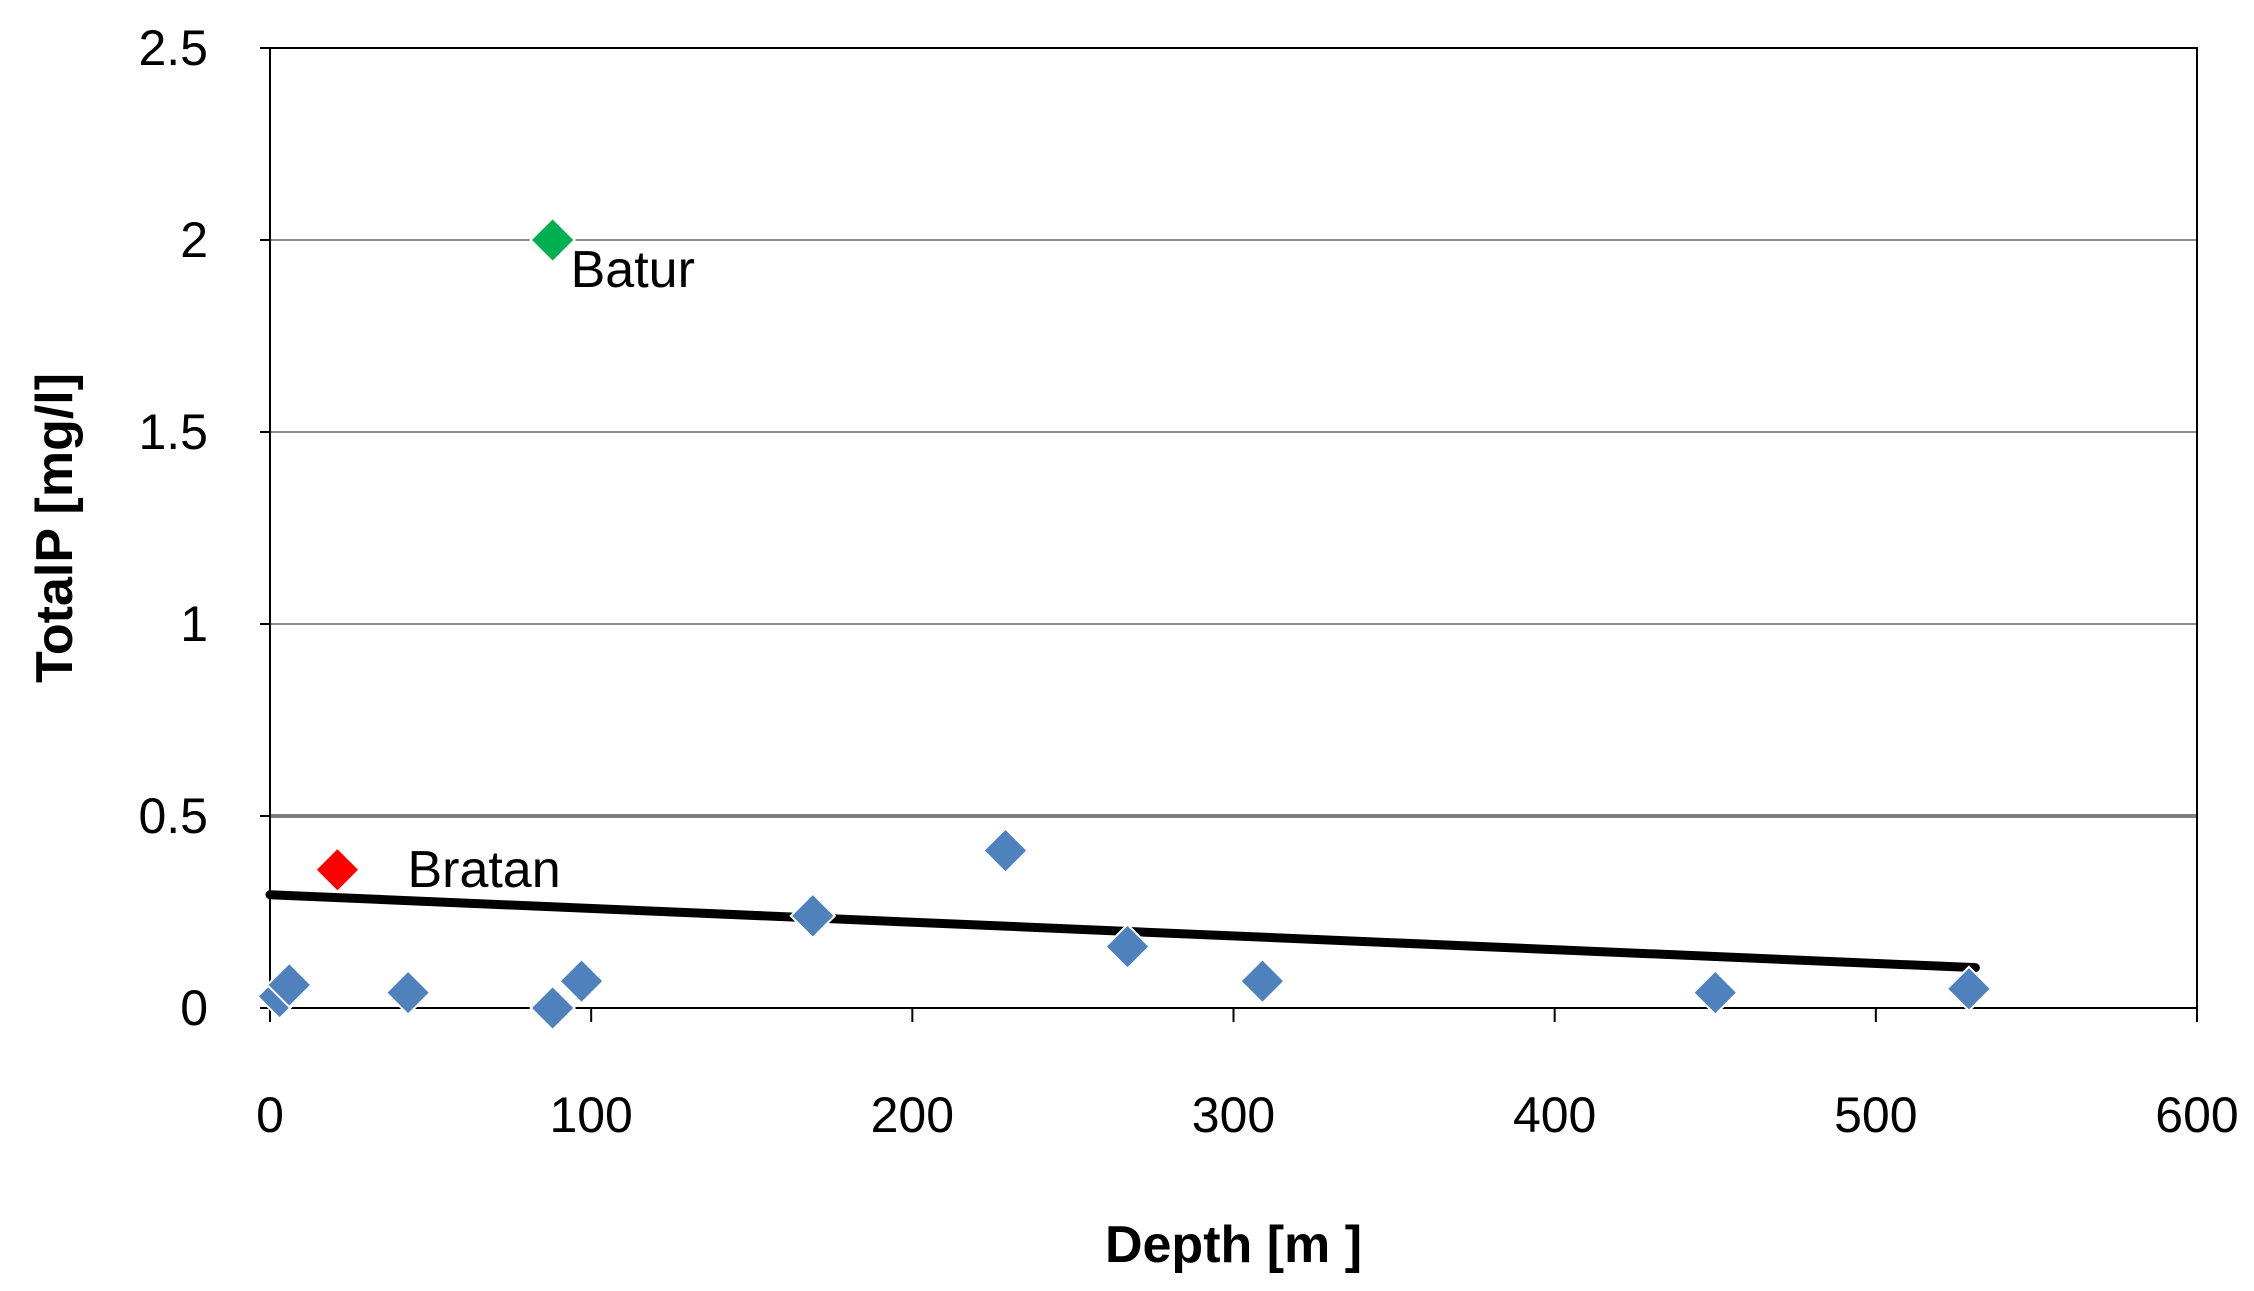 This screenshot has width=2254, height=1291. What do you see at coordinates (1875, 1115) in the screenshot?
I see `x-tick-label: 500` at bounding box center [1875, 1115].